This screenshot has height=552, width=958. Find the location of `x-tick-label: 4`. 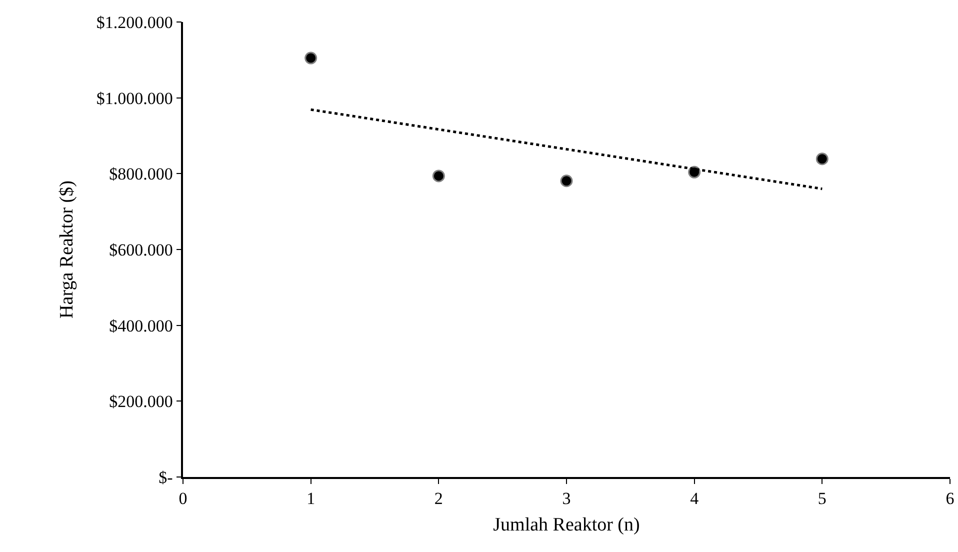

x-tick-label: 4 is located at coordinates (695, 498).